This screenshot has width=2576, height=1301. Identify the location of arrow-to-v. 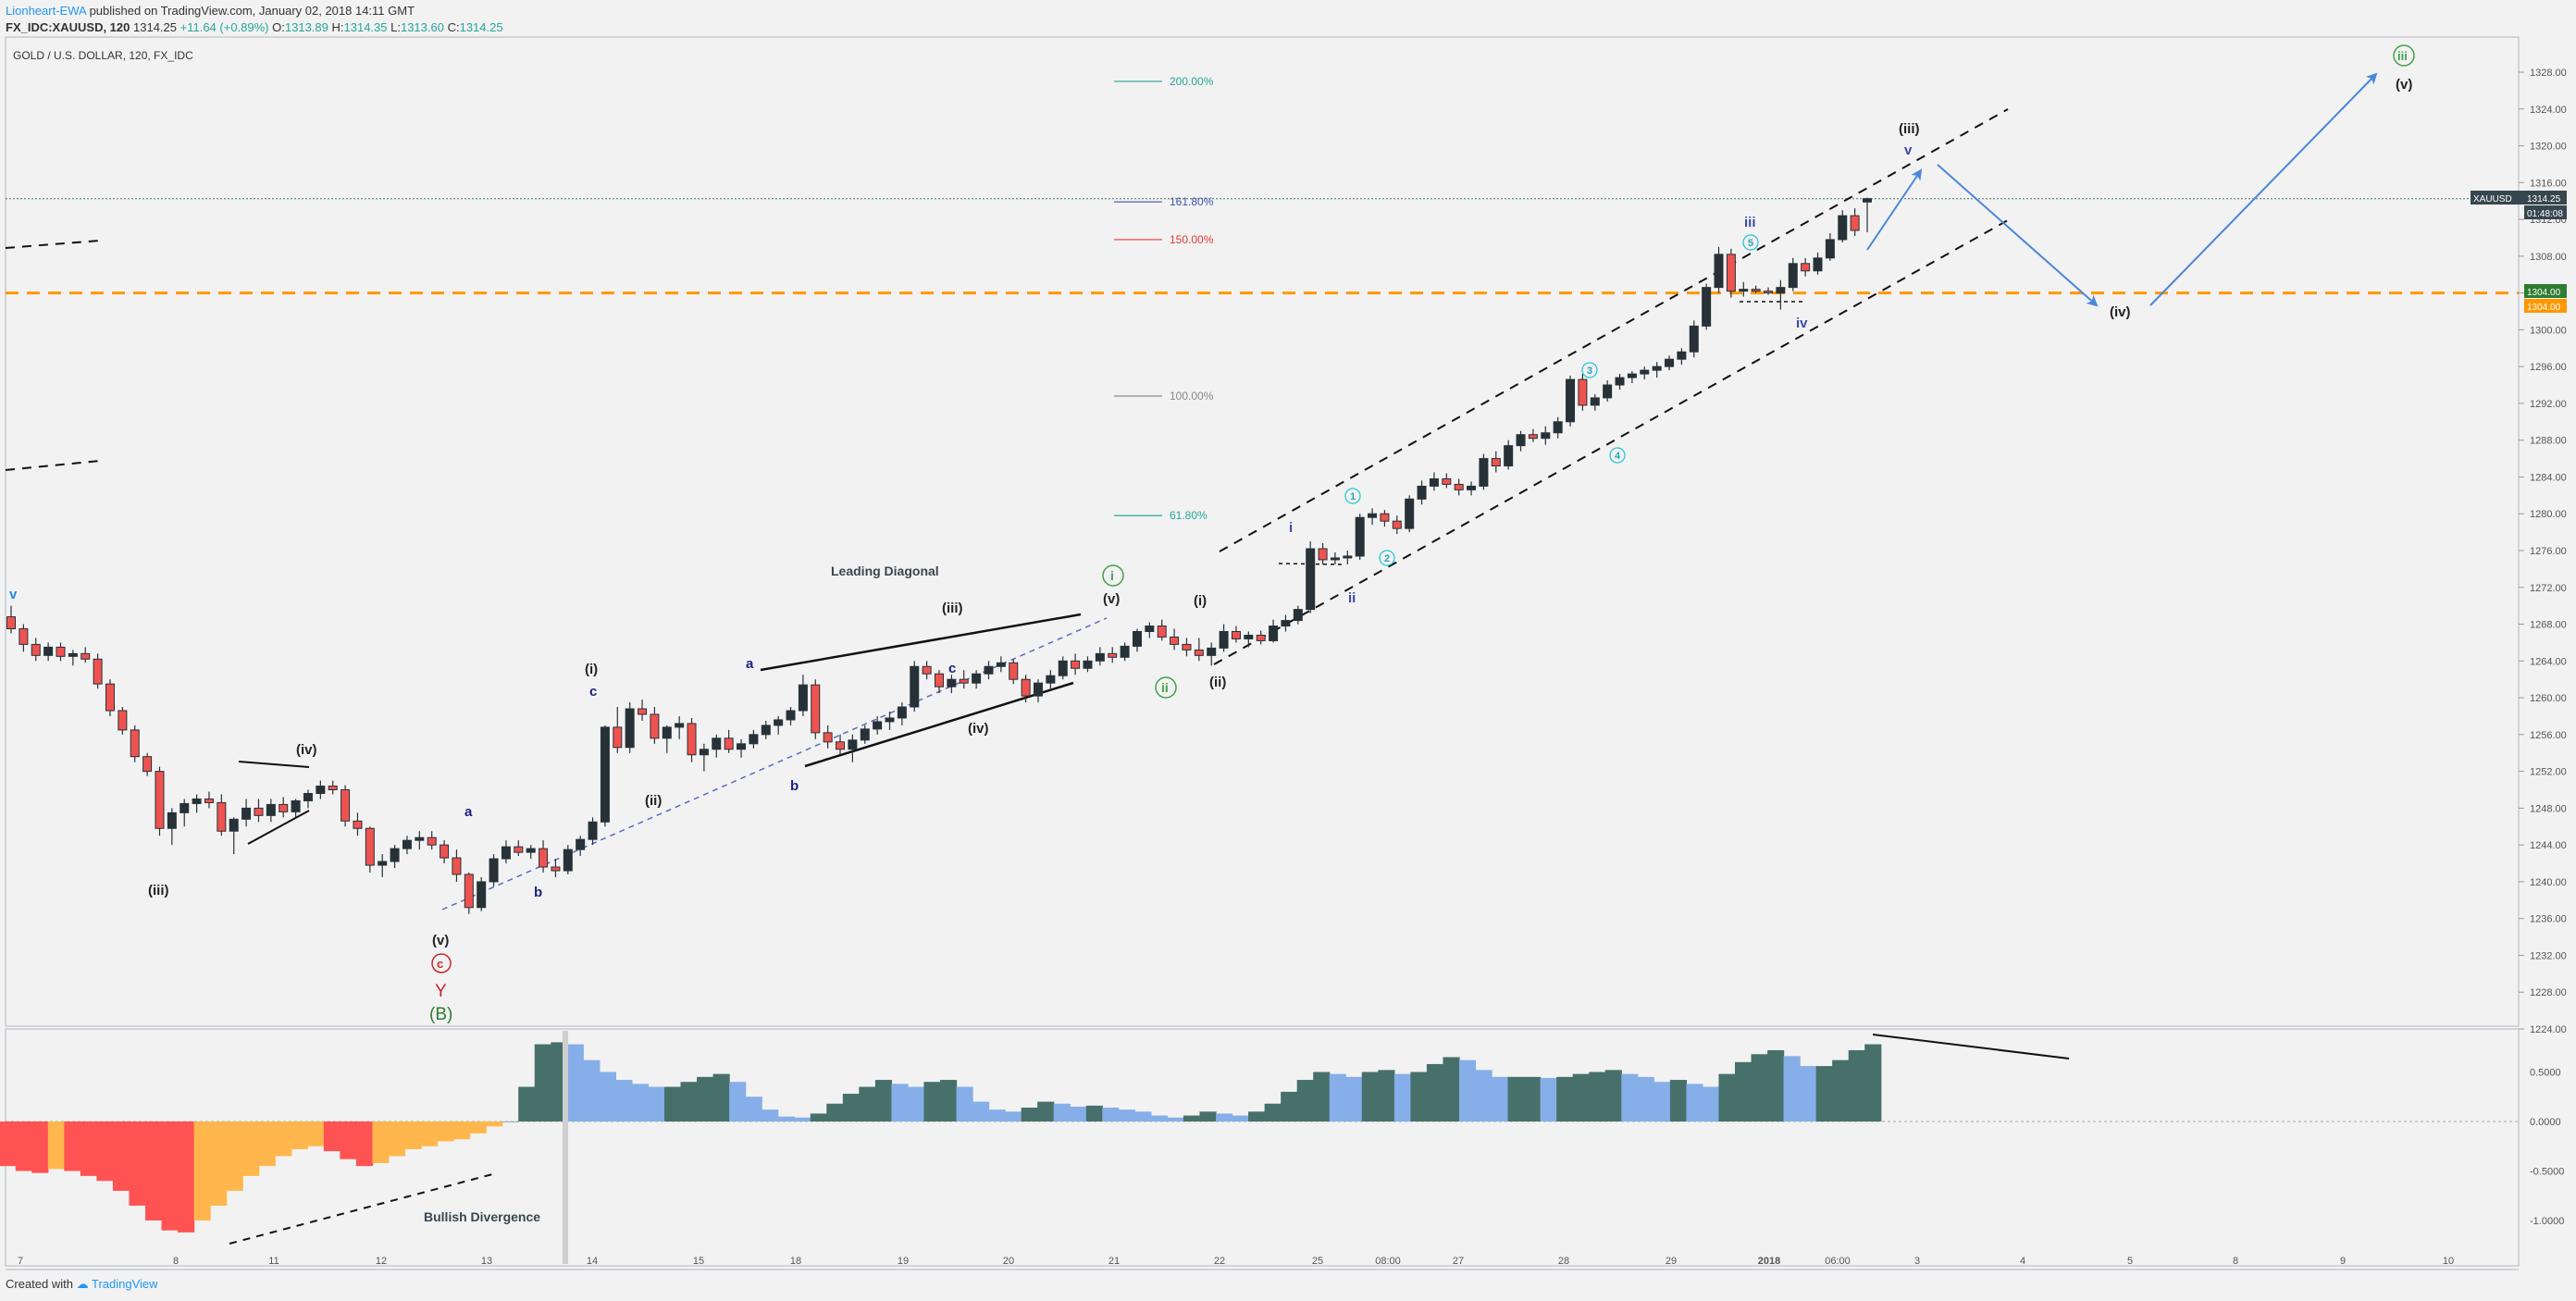
(2264, 189).